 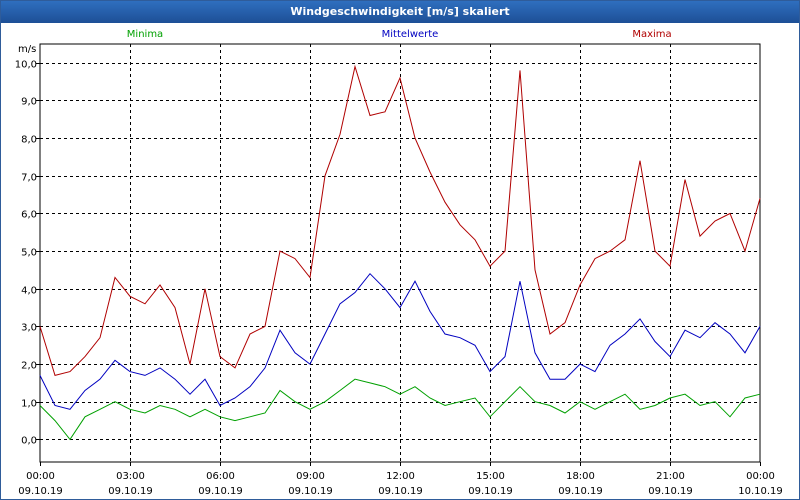 What do you see at coordinates (29, 178) in the screenshot?
I see `y-tick-label: 7,0` at bounding box center [29, 178].